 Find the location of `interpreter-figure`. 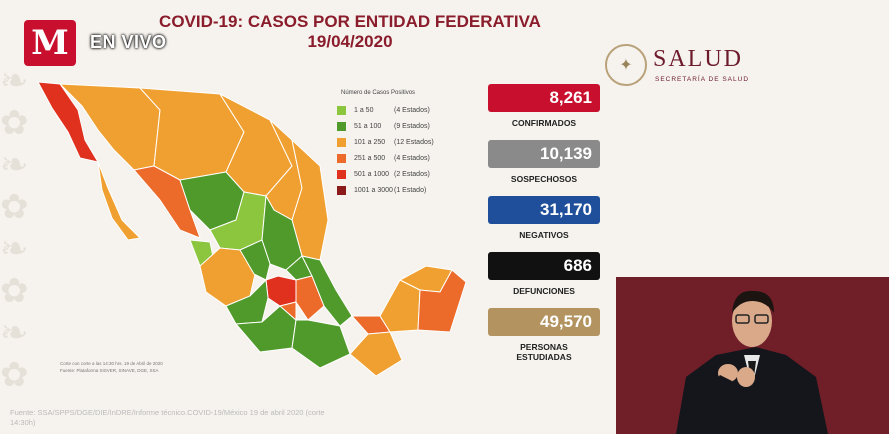

interpreter-figure is located at coordinates (752, 355).